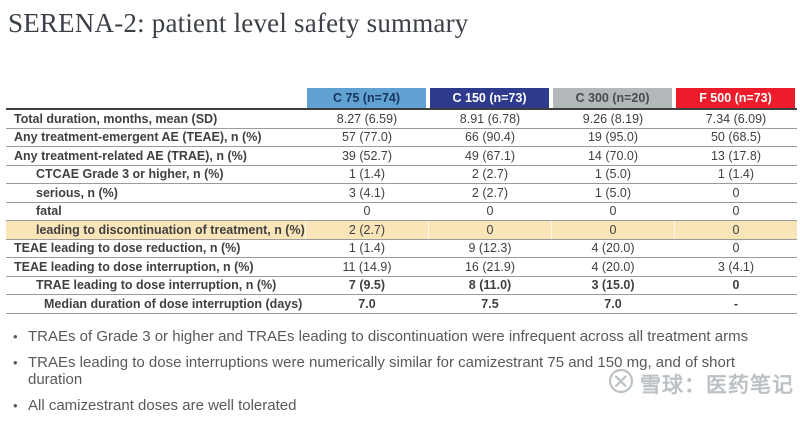 The width and height of the screenshot is (800, 423). I want to click on table-row: serious, n (%) 3 (4.1) 2 (2.7) 1 (5.0) 0, so click(401, 193).